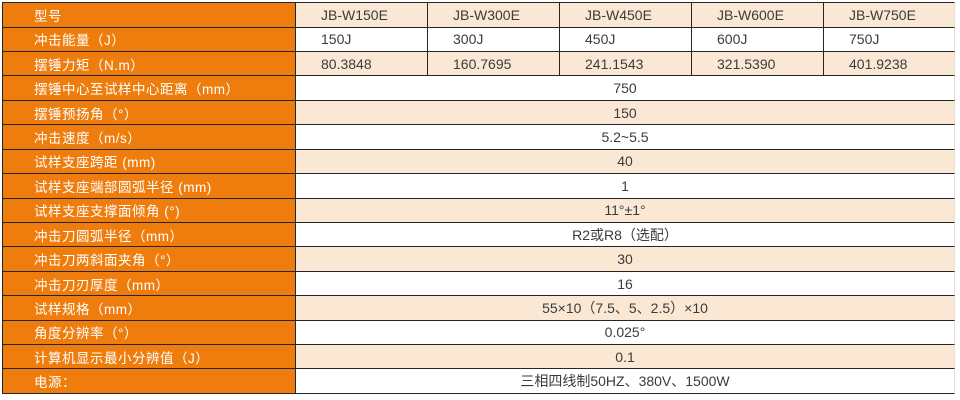 This screenshot has height=400, width=960. Describe the element at coordinates (149, 210) in the screenshot. I see `row-label-support-incline: 试样支座支撑面倾角 (°)` at that location.